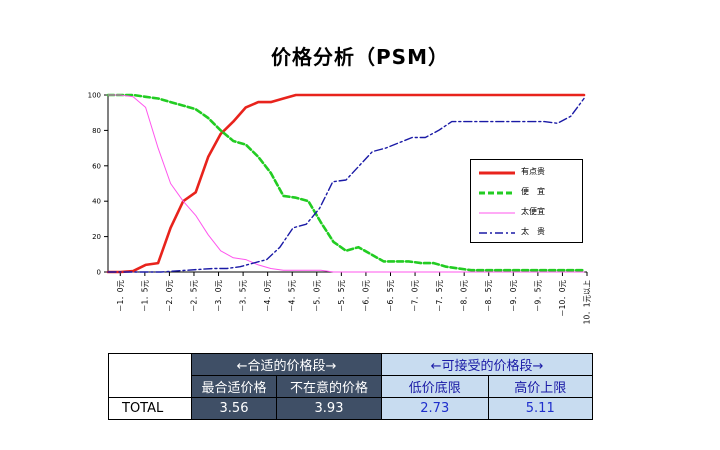  I want to click on x-tick-label: －6．5元, so click(390, 296).